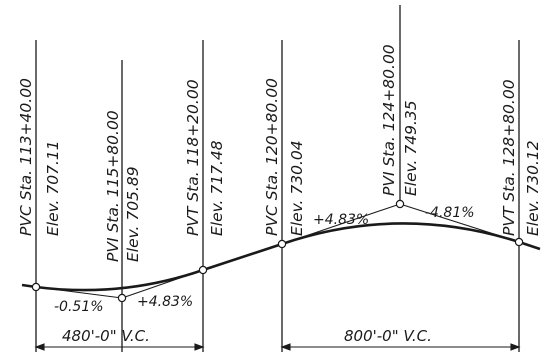  I want to click on marker-pvi2, so click(400, 204).